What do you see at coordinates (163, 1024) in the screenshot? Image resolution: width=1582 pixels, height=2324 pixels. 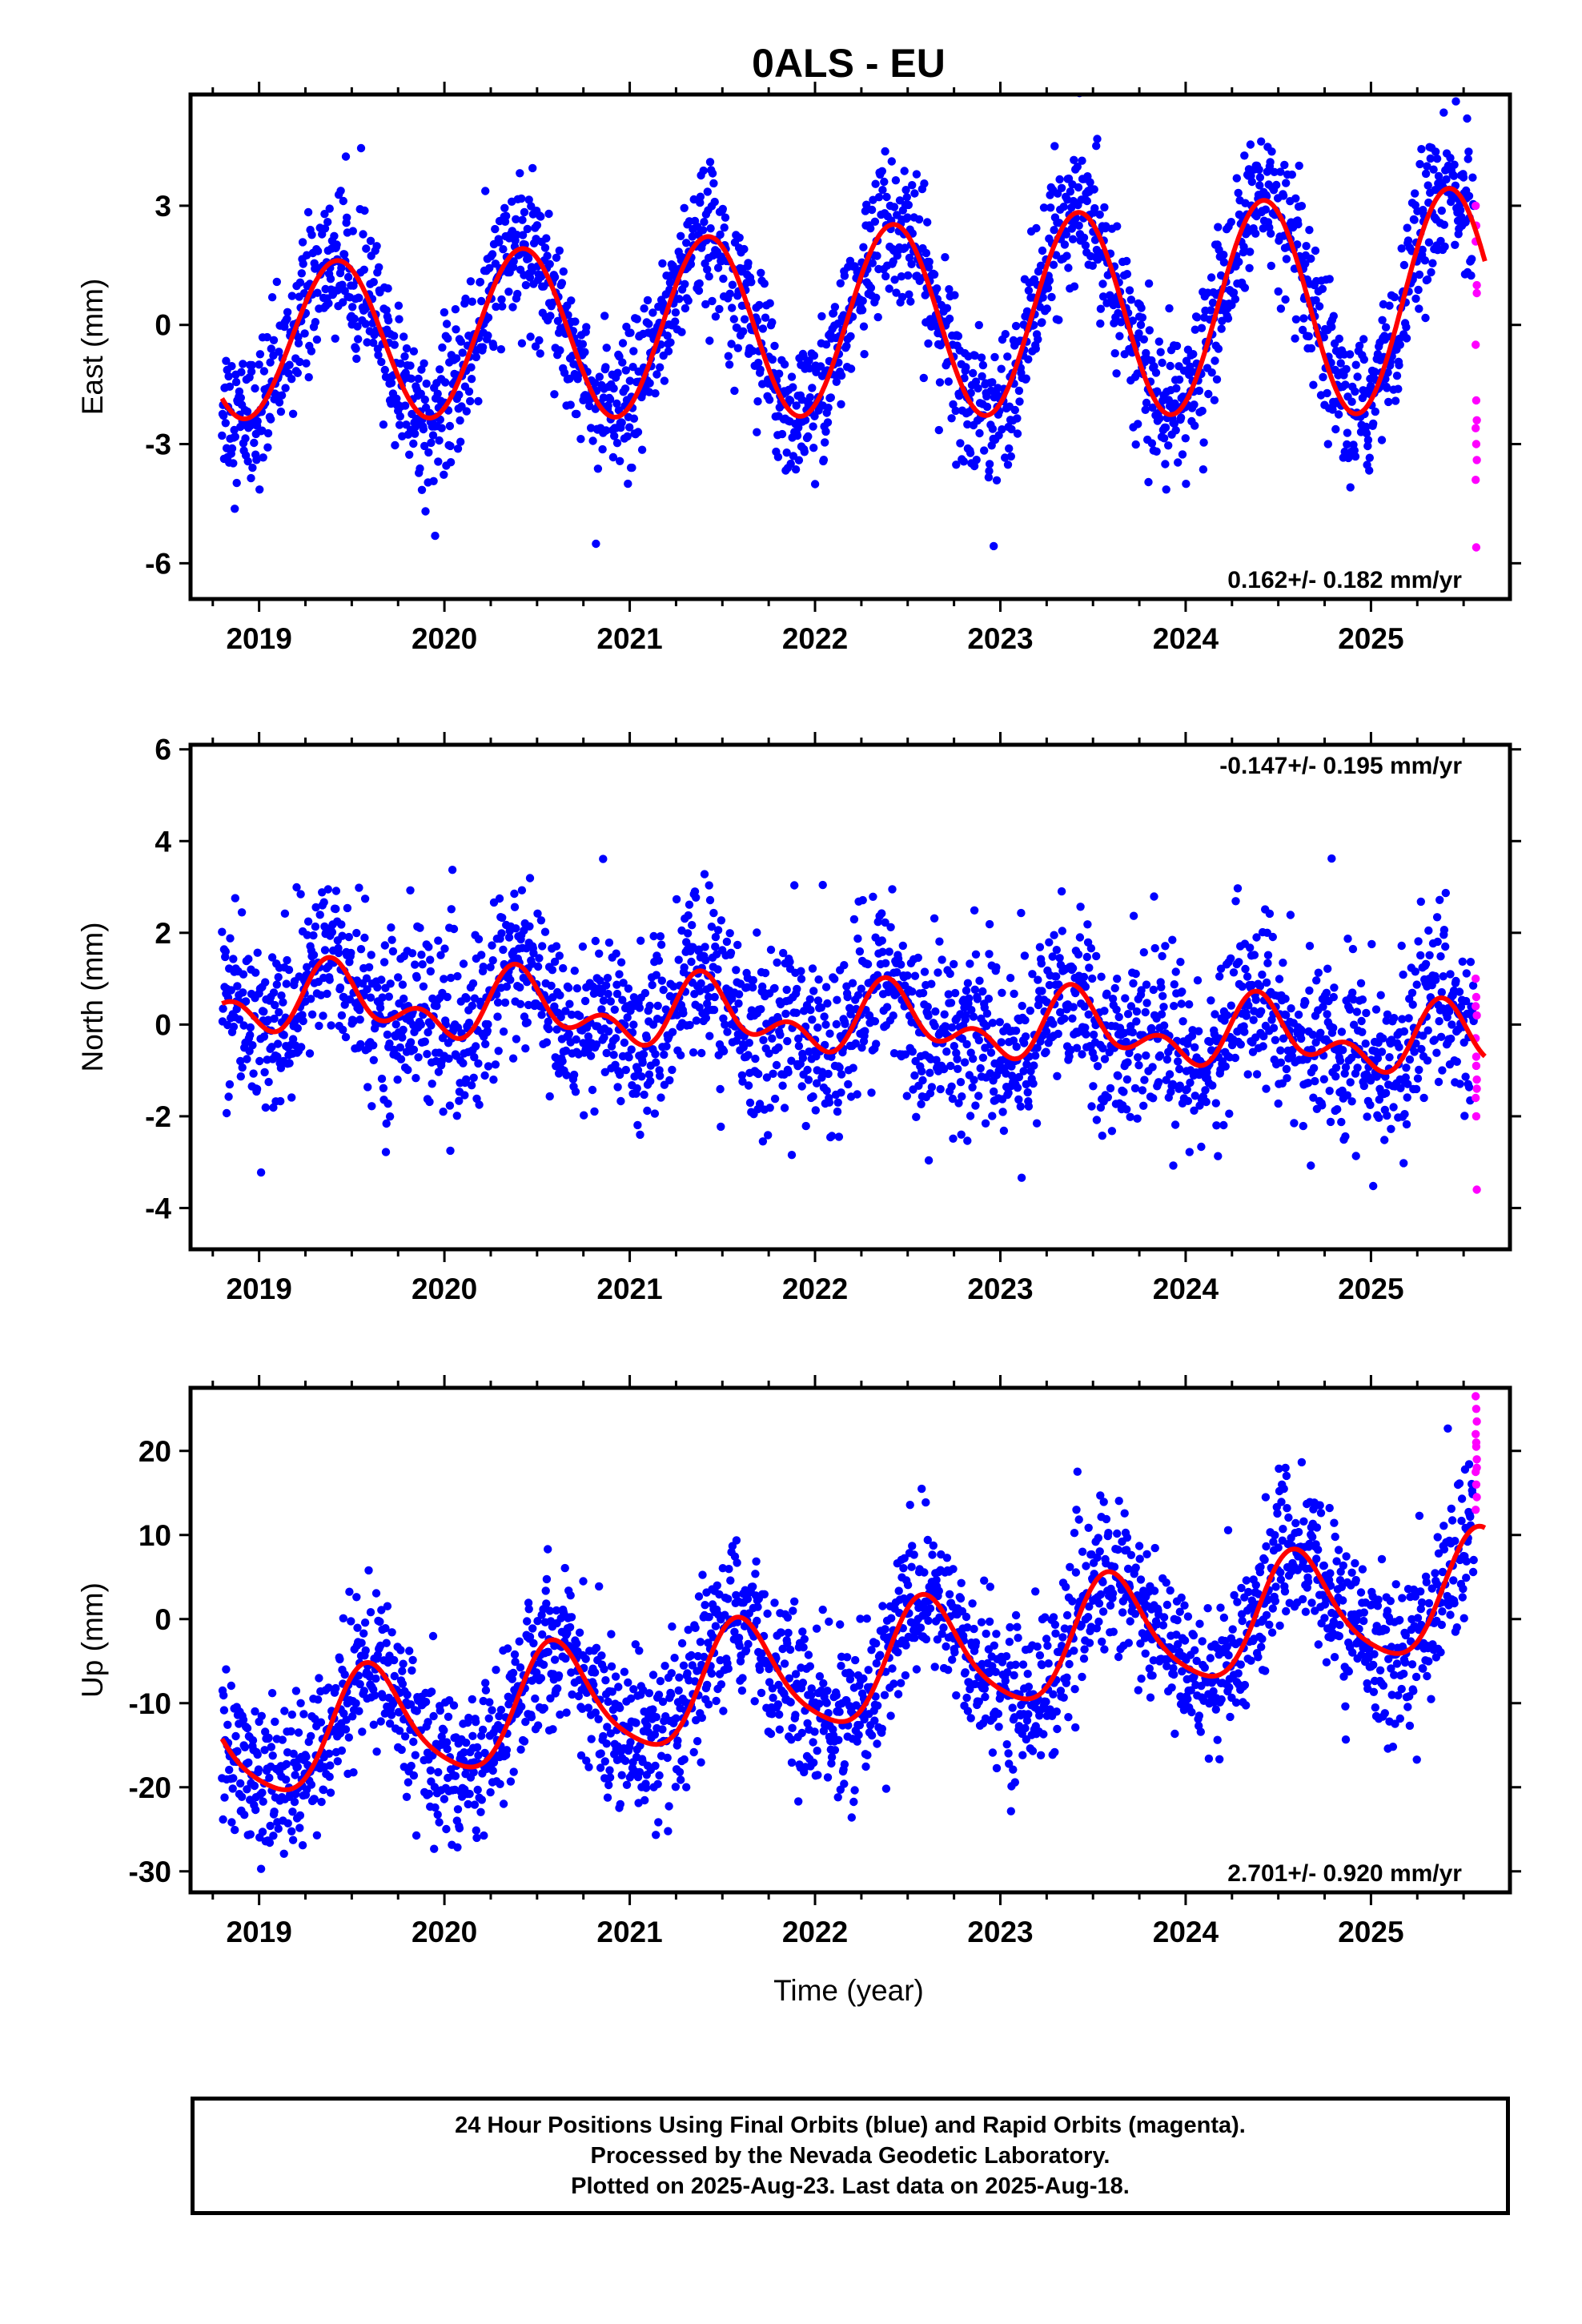 I see `y-tick-label: 0` at bounding box center [163, 1024].